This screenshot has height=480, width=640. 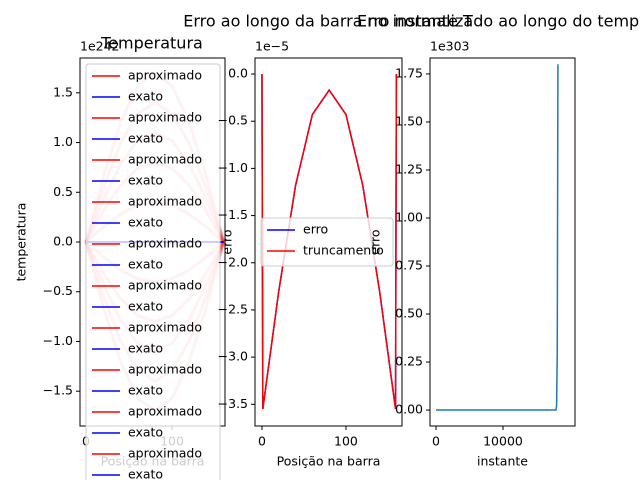 What do you see at coordinates (315, 229) in the screenshot?
I see `legend-label: erro` at bounding box center [315, 229].